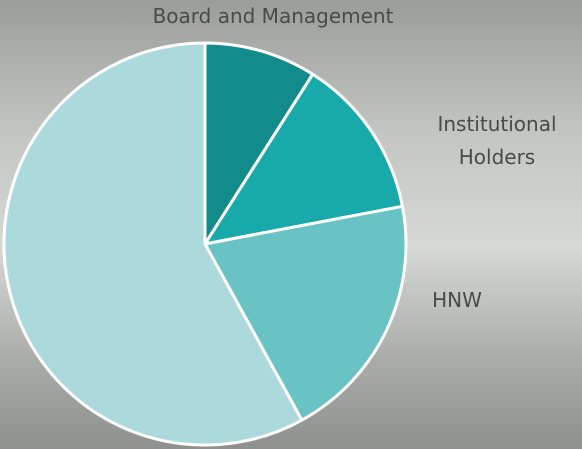 The image size is (582, 449). Describe the element at coordinates (457, 300) in the screenshot. I see `slice-label: HNW` at that location.